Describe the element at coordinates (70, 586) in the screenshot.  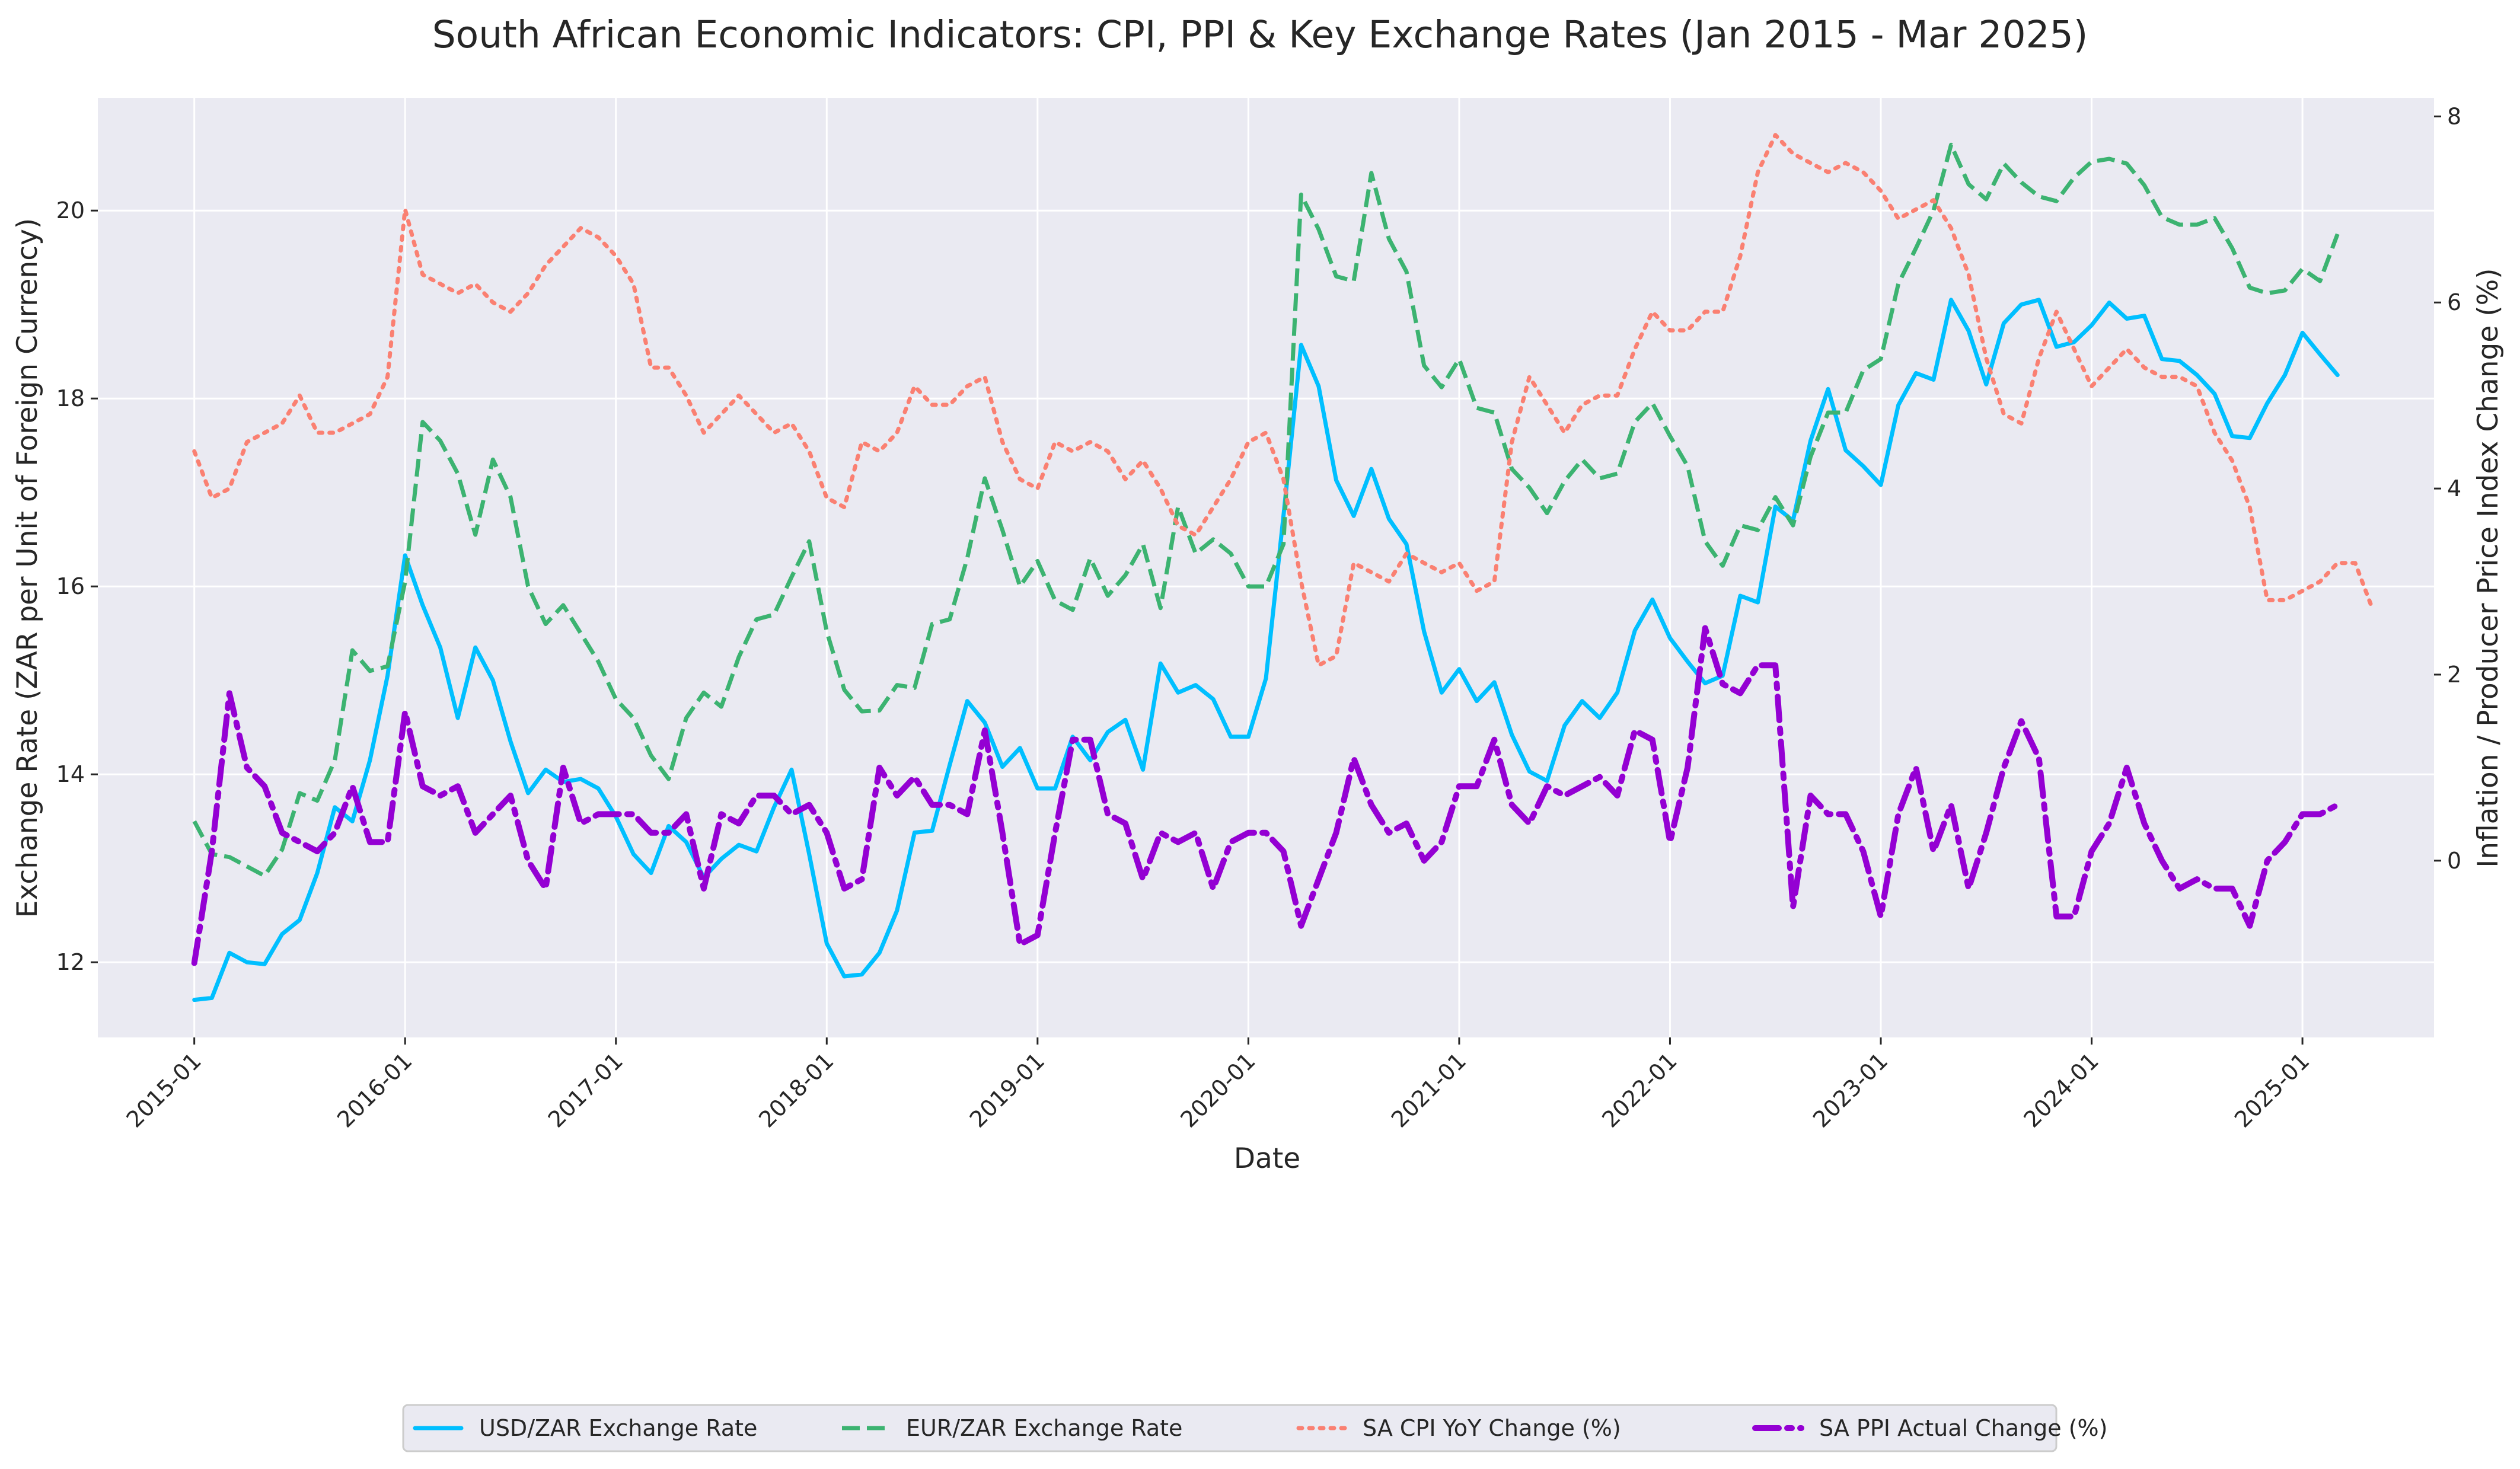
I see `left-tick-label: 16` at that location.